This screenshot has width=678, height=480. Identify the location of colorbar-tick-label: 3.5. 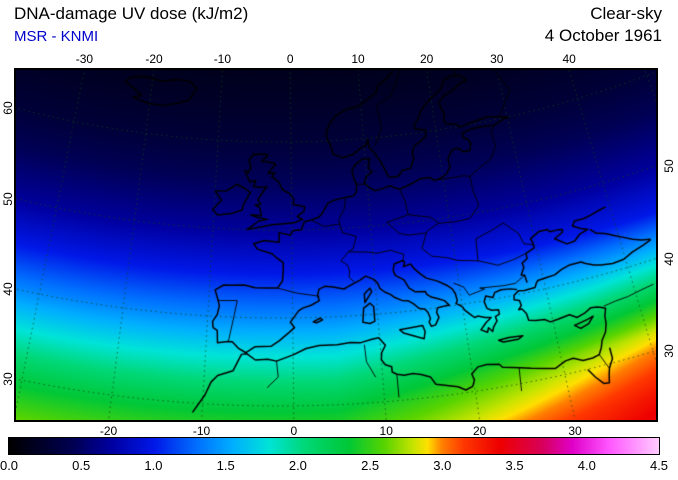
(514, 465).